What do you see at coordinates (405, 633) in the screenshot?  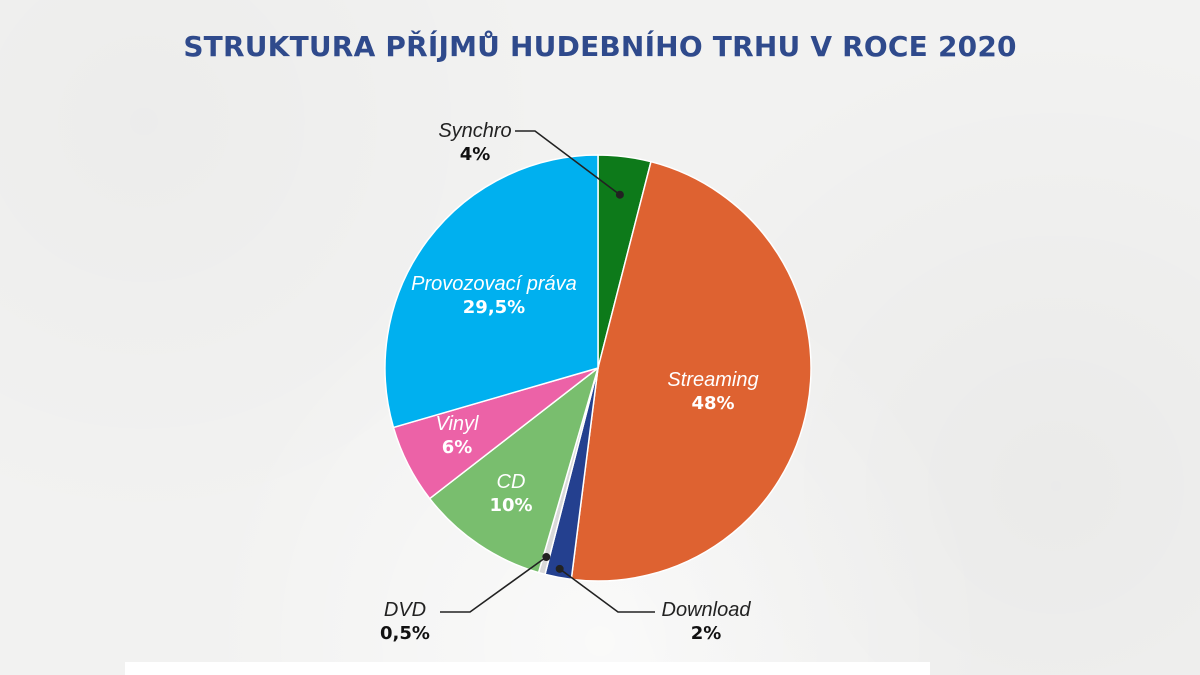 I see `slice-value-dvd: 0,5%` at bounding box center [405, 633].